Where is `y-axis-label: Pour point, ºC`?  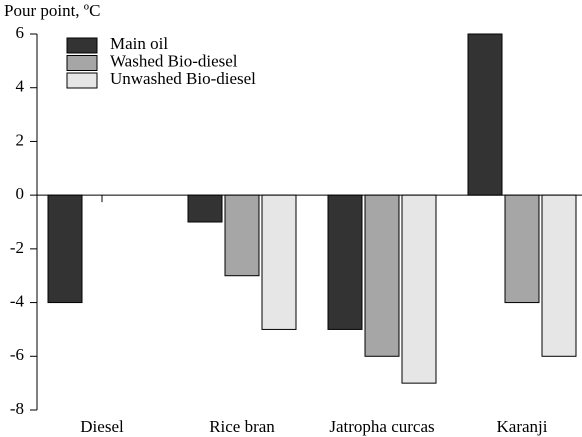 y-axis-label: Pour point, ºC is located at coordinates (52, 10).